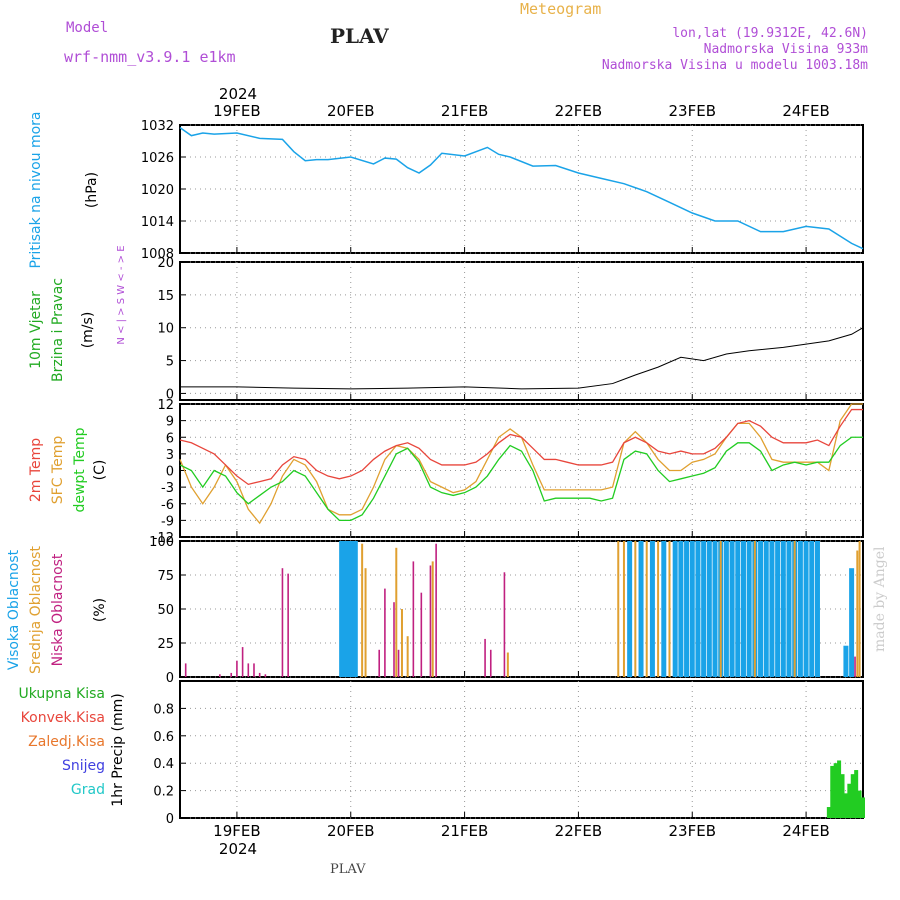 The width and height of the screenshot is (900, 900). Describe the element at coordinates (578, 111) in the screenshot. I see `day-label-top: 22FEB` at that location.